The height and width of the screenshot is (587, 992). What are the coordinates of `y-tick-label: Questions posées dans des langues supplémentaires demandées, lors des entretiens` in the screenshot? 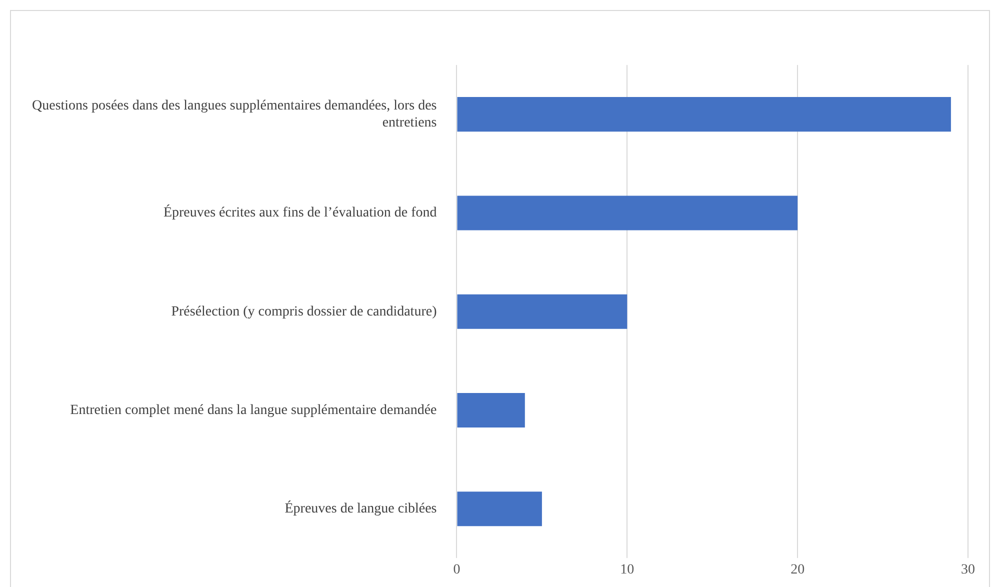 It's located at (234, 114).